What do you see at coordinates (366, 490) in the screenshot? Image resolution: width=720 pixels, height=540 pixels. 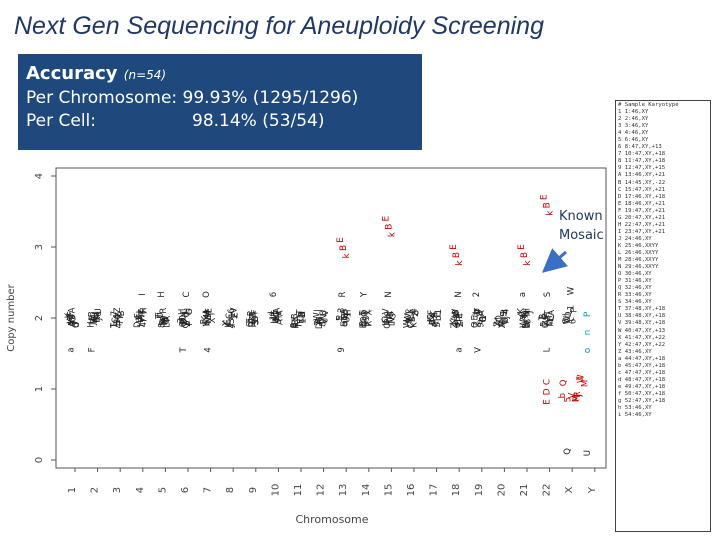 I see `x-tick-label: 14` at bounding box center [366, 490].